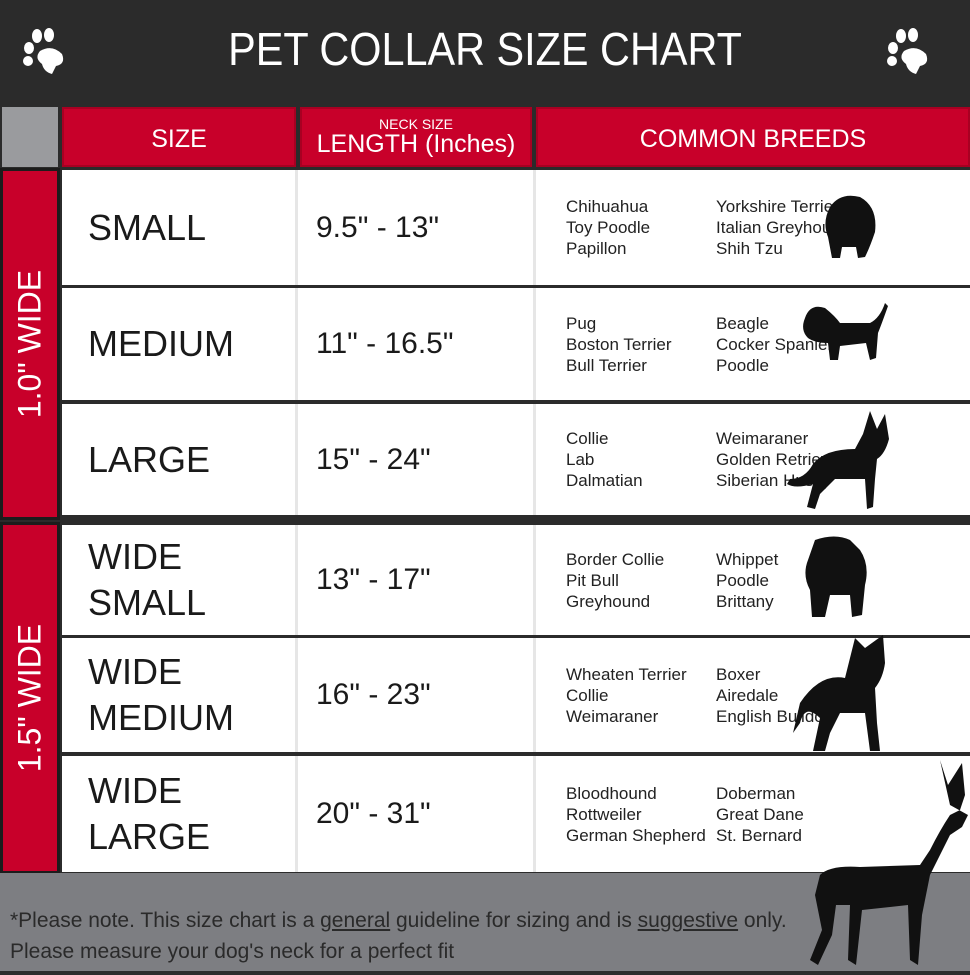 The image size is (970, 975). What do you see at coordinates (747, 559) in the screenshot?
I see `breed-name: Whippet` at bounding box center [747, 559].